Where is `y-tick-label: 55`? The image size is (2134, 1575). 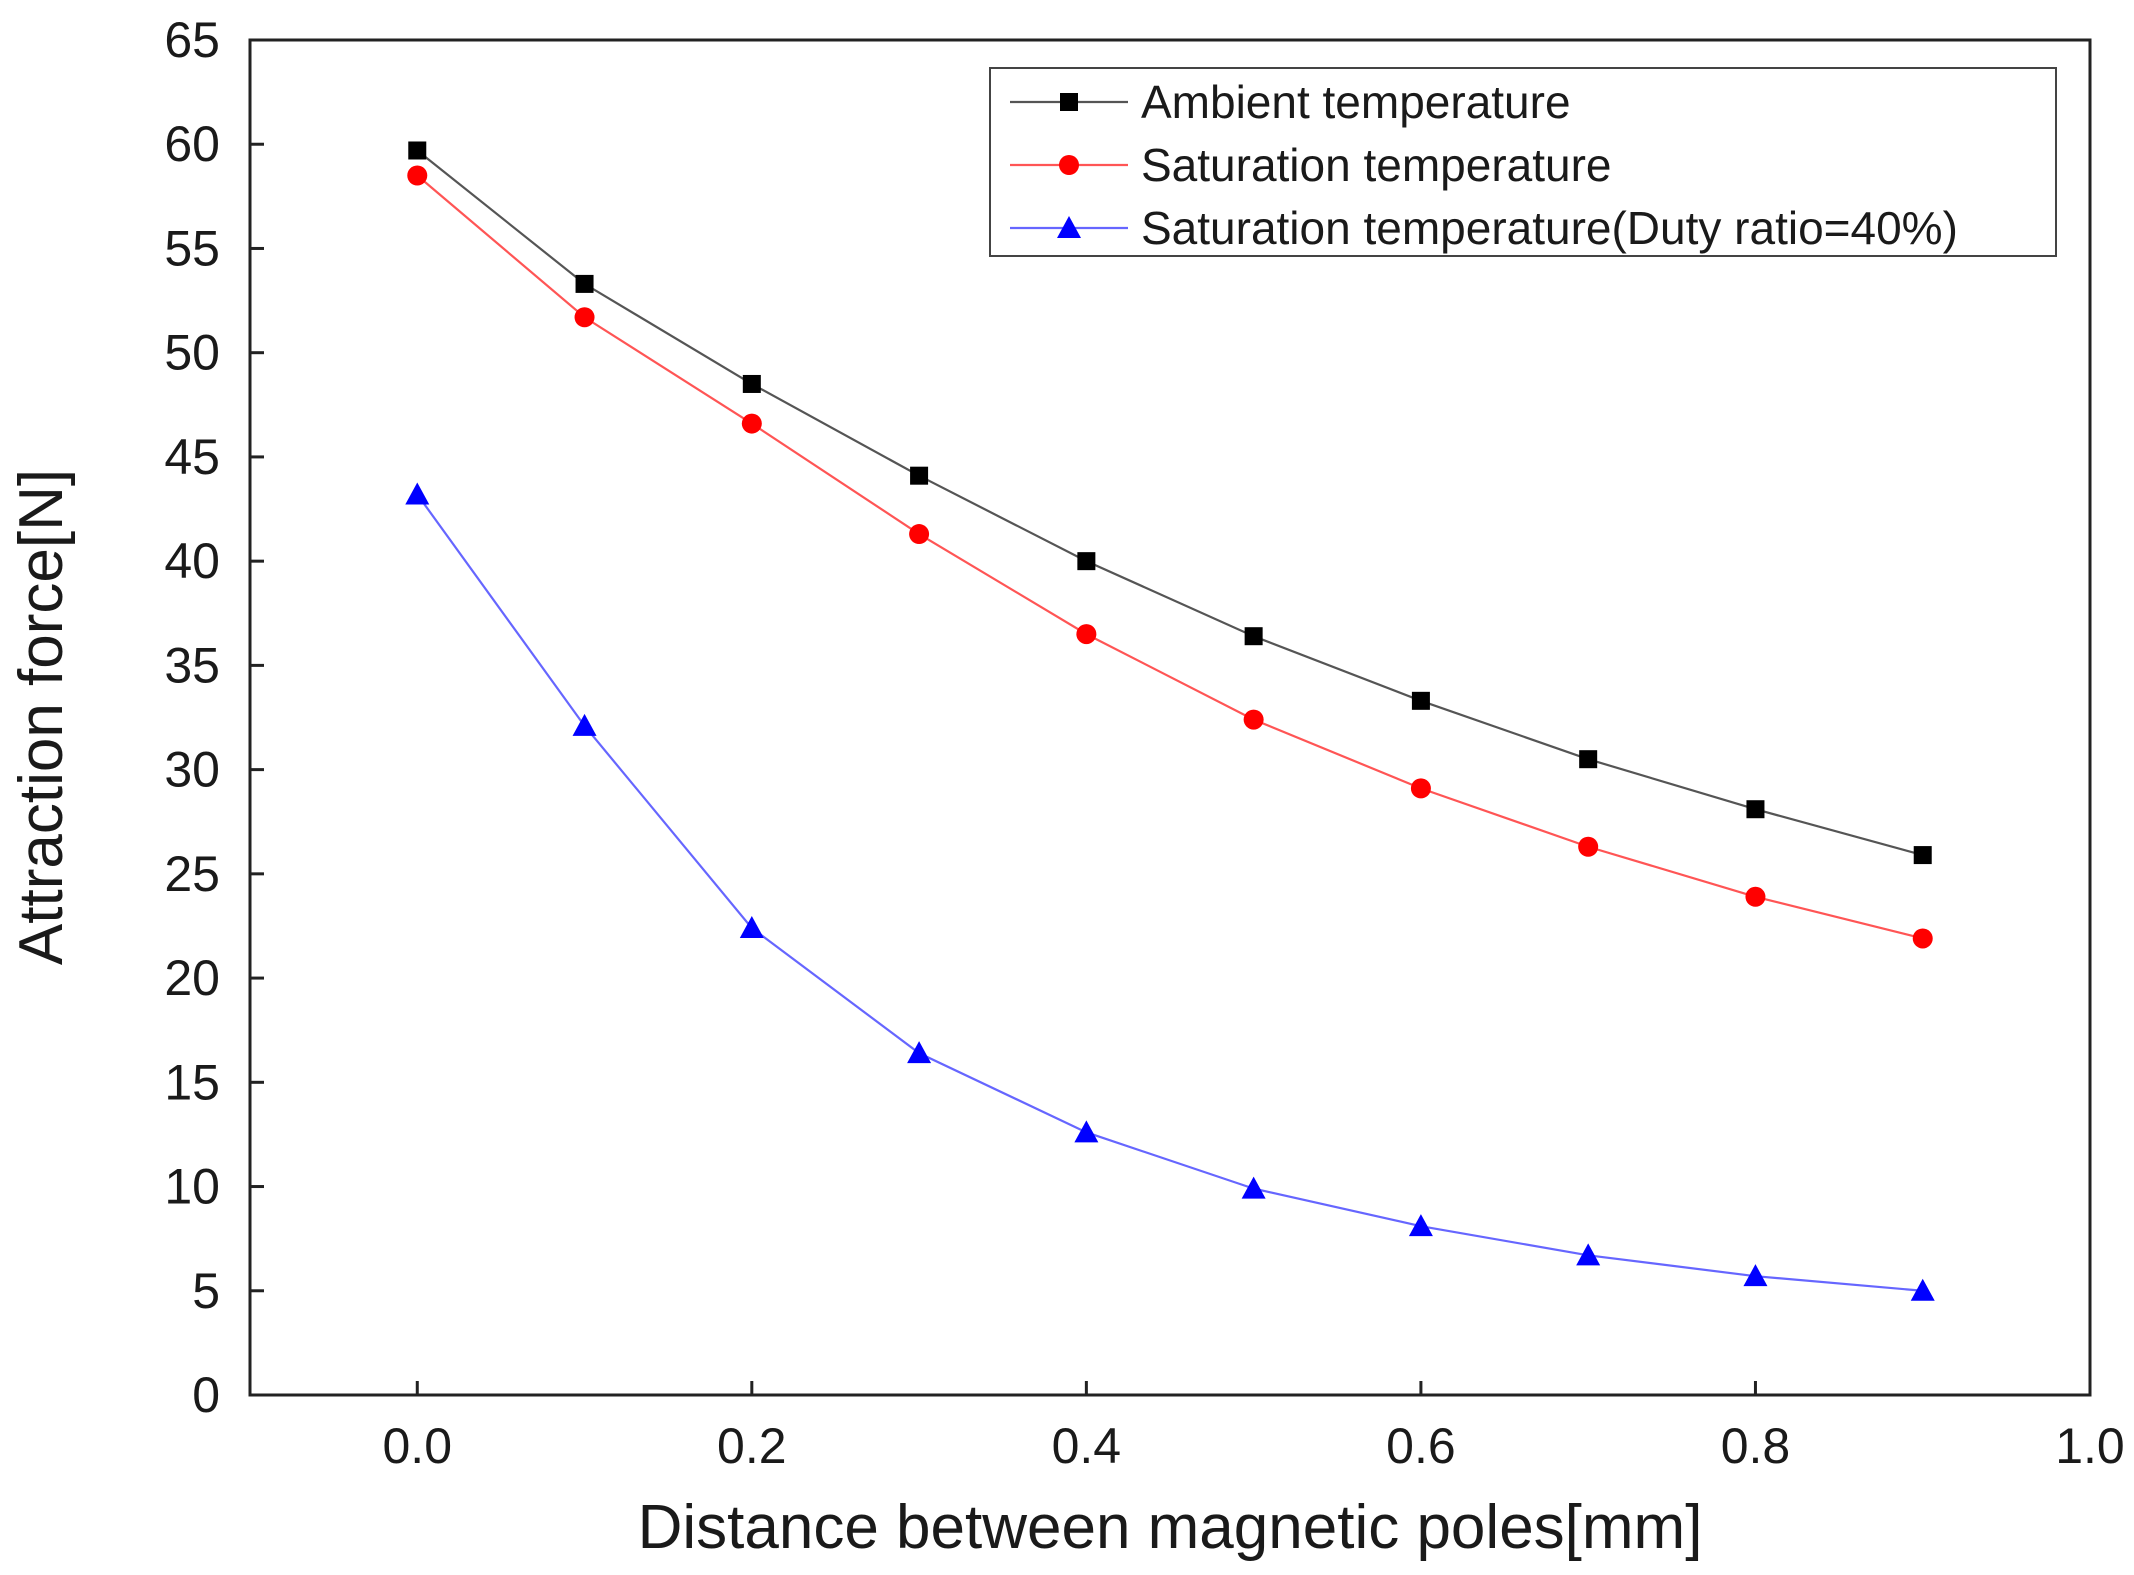 y-tick-label: 55 is located at coordinates (192, 248).